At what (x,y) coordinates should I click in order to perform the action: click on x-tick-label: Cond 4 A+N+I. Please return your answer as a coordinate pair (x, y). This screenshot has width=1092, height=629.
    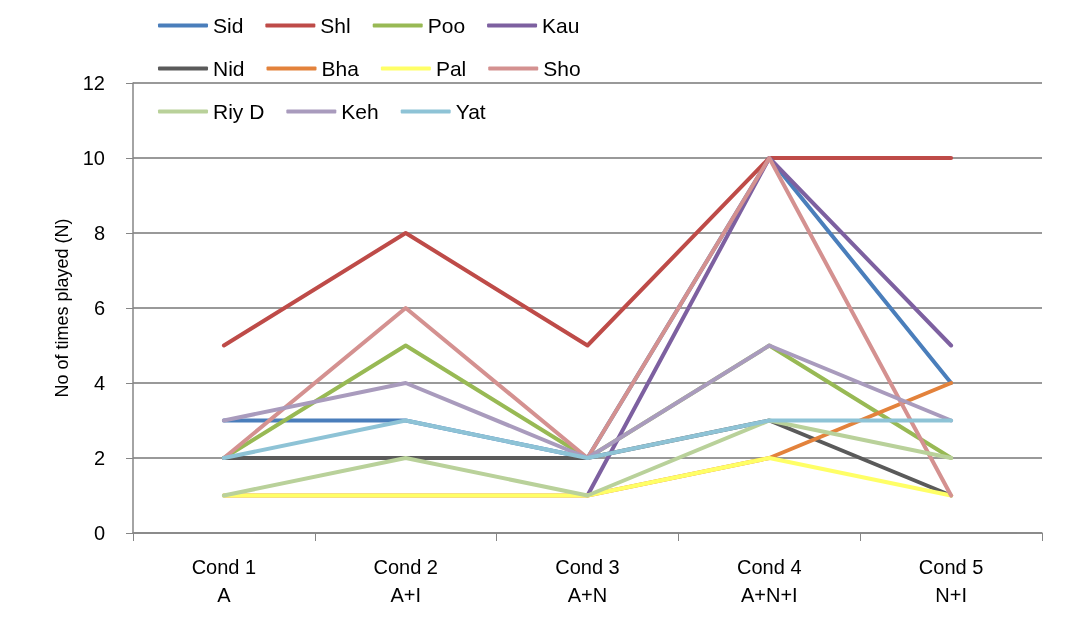
    Looking at the image, I should click on (769, 581).